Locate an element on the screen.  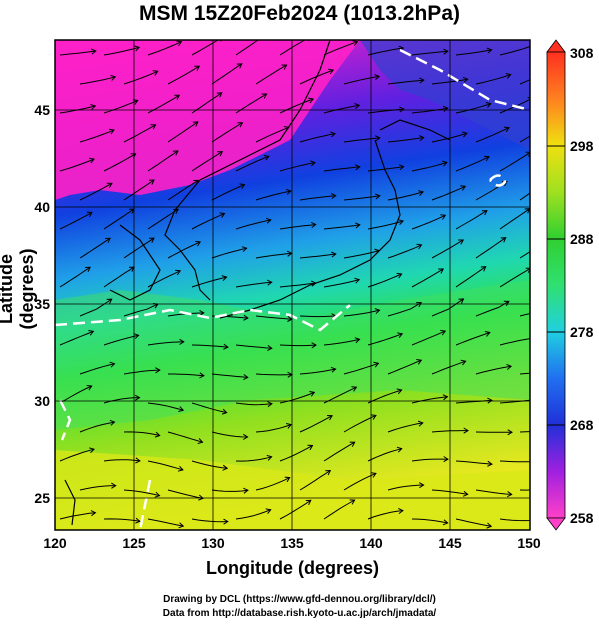
x-tick: 135 is located at coordinates (292, 543).